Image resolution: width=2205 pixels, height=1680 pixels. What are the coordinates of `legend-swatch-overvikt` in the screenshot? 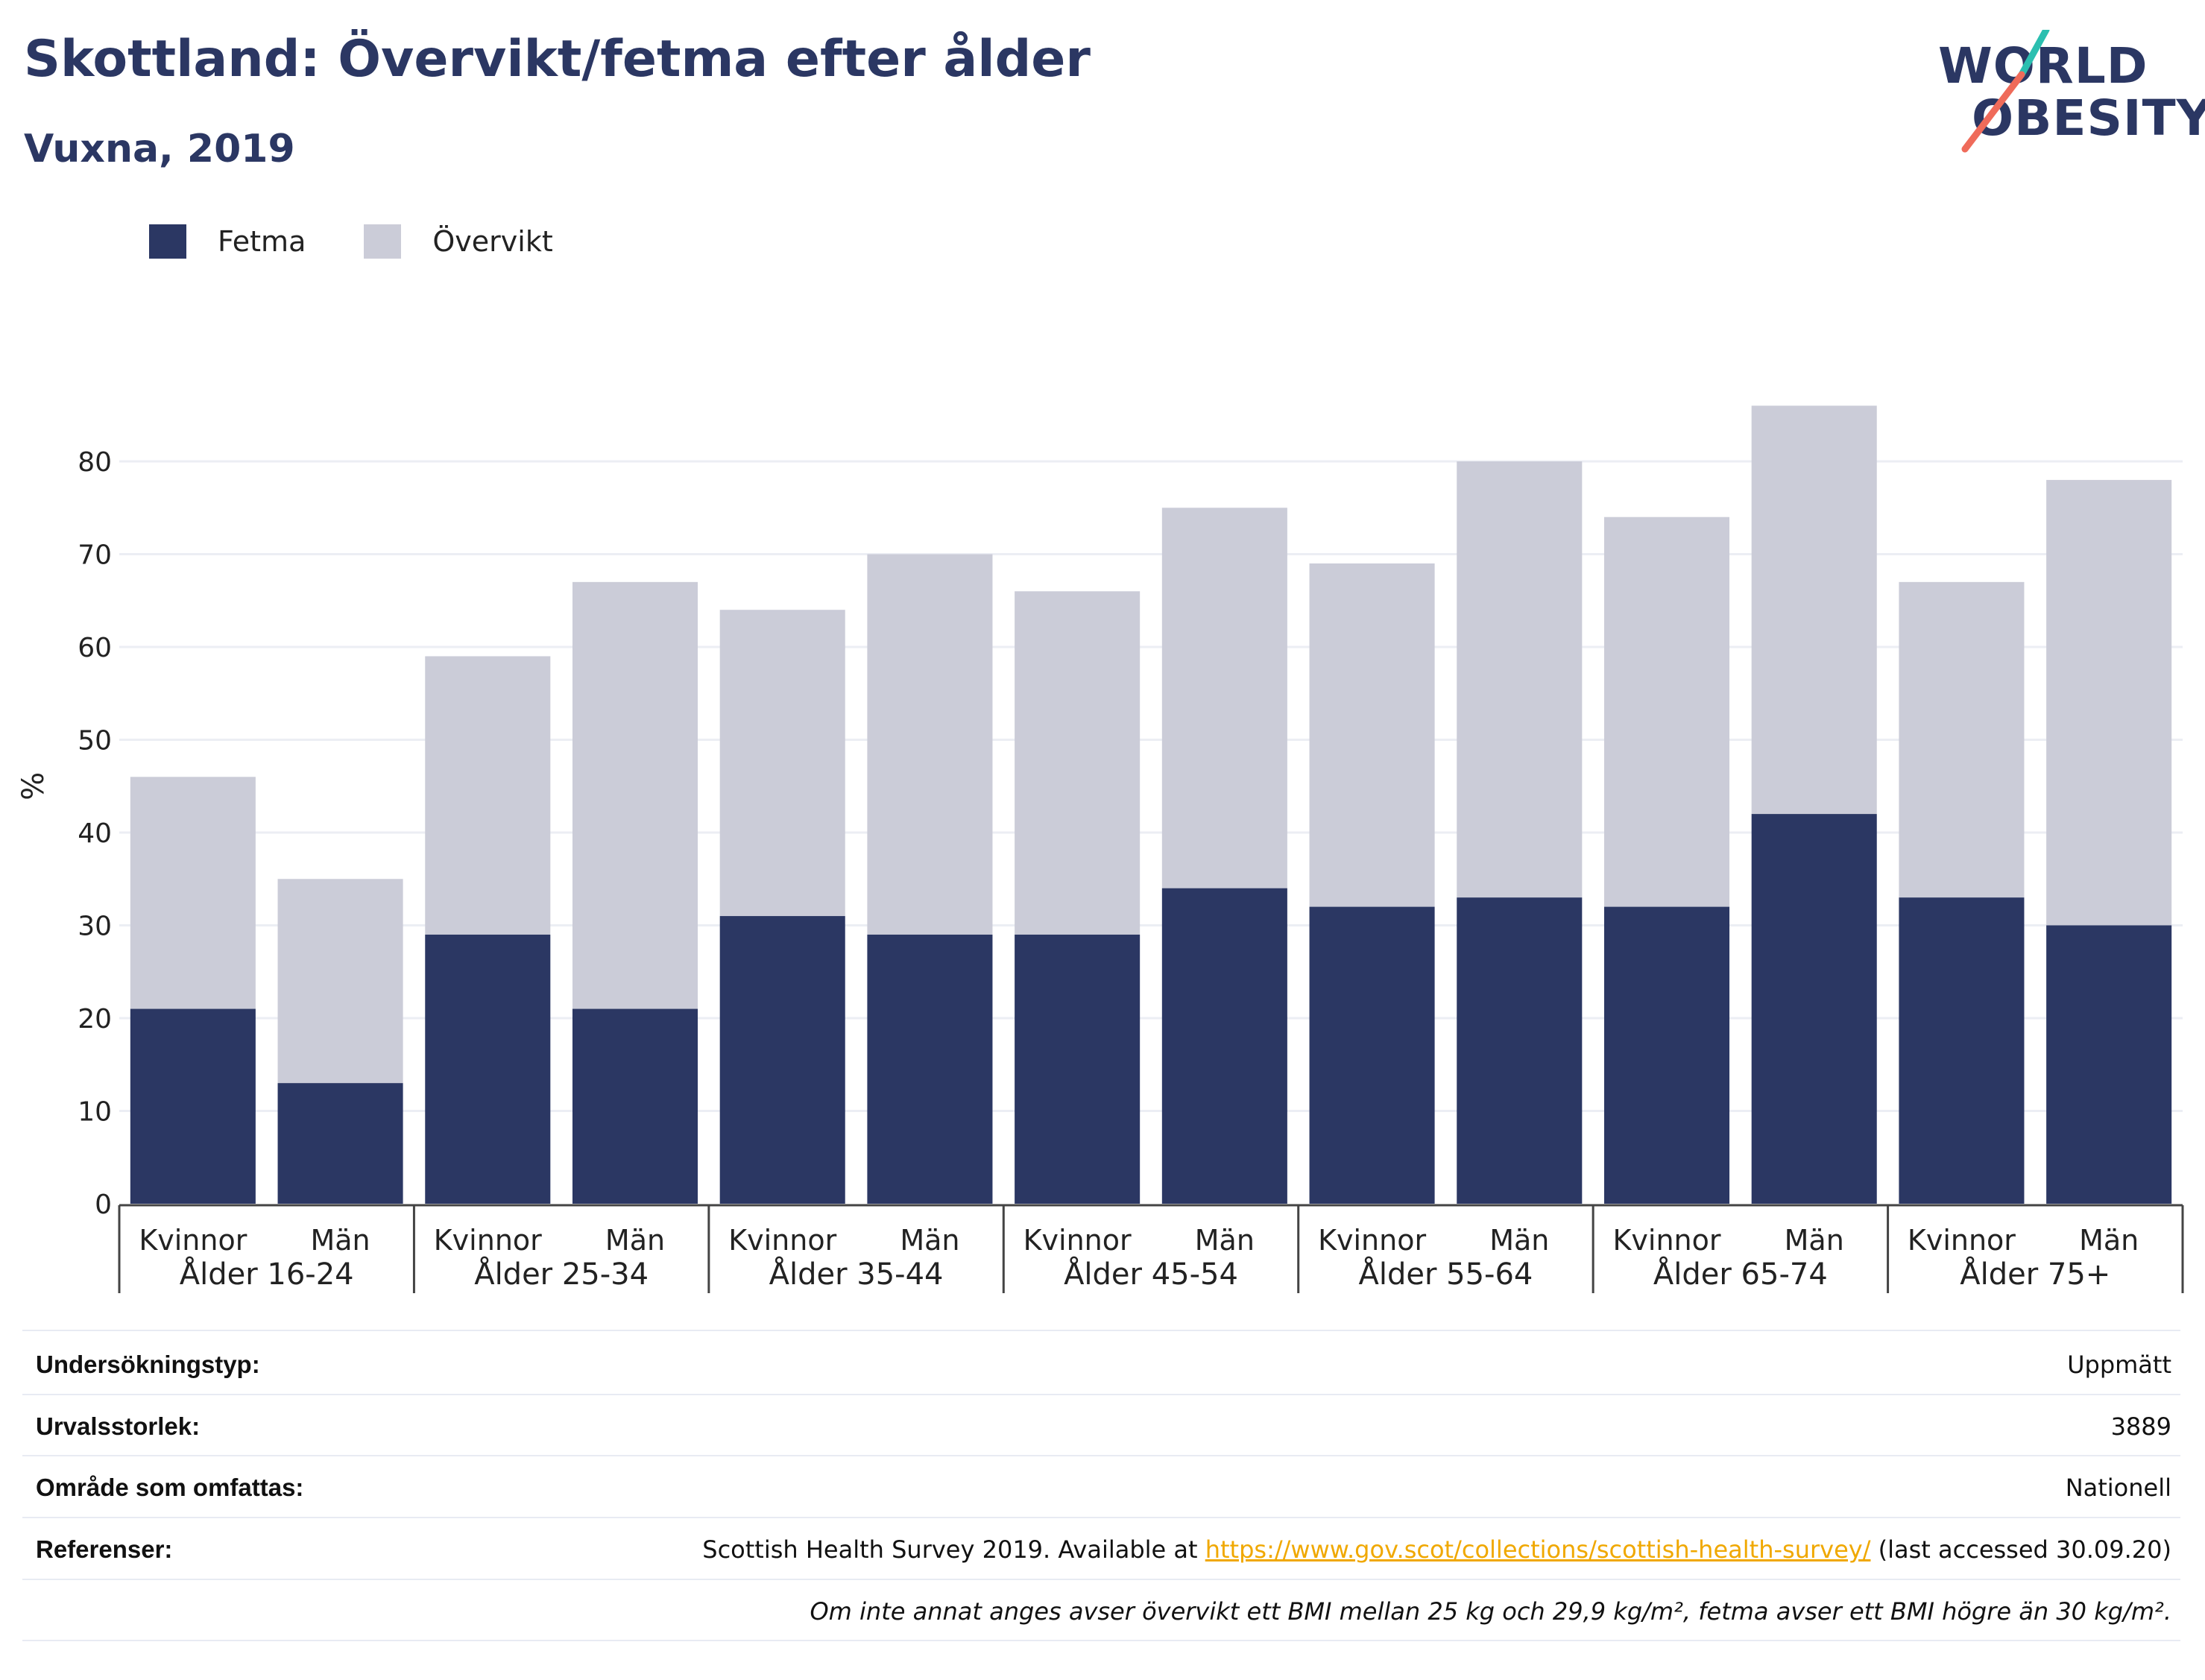 It's located at (383, 241).